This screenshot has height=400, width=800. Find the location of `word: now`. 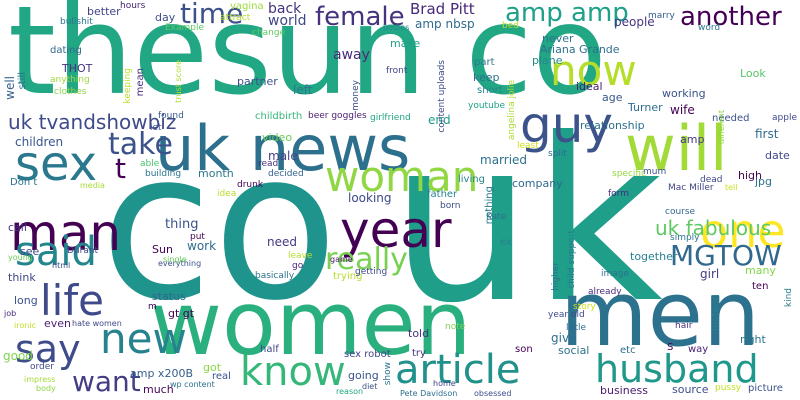

word: now is located at coordinates (593, 70).